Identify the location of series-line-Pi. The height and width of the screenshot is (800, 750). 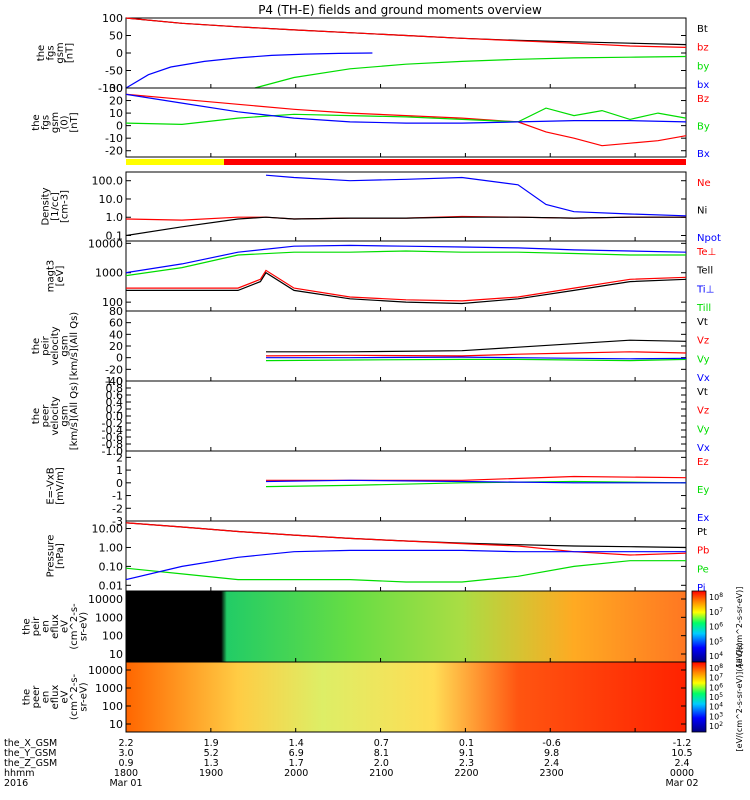
(405, 565).